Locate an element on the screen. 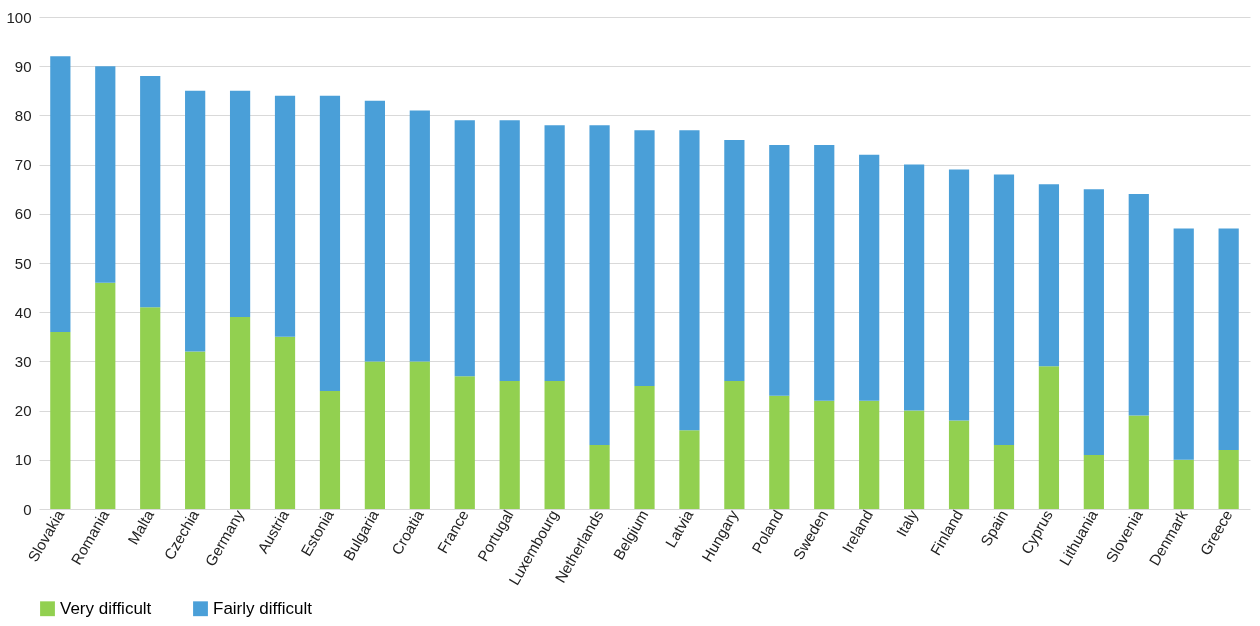 The width and height of the screenshot is (1260, 626). y-tick-label: 70 is located at coordinates (23, 165).